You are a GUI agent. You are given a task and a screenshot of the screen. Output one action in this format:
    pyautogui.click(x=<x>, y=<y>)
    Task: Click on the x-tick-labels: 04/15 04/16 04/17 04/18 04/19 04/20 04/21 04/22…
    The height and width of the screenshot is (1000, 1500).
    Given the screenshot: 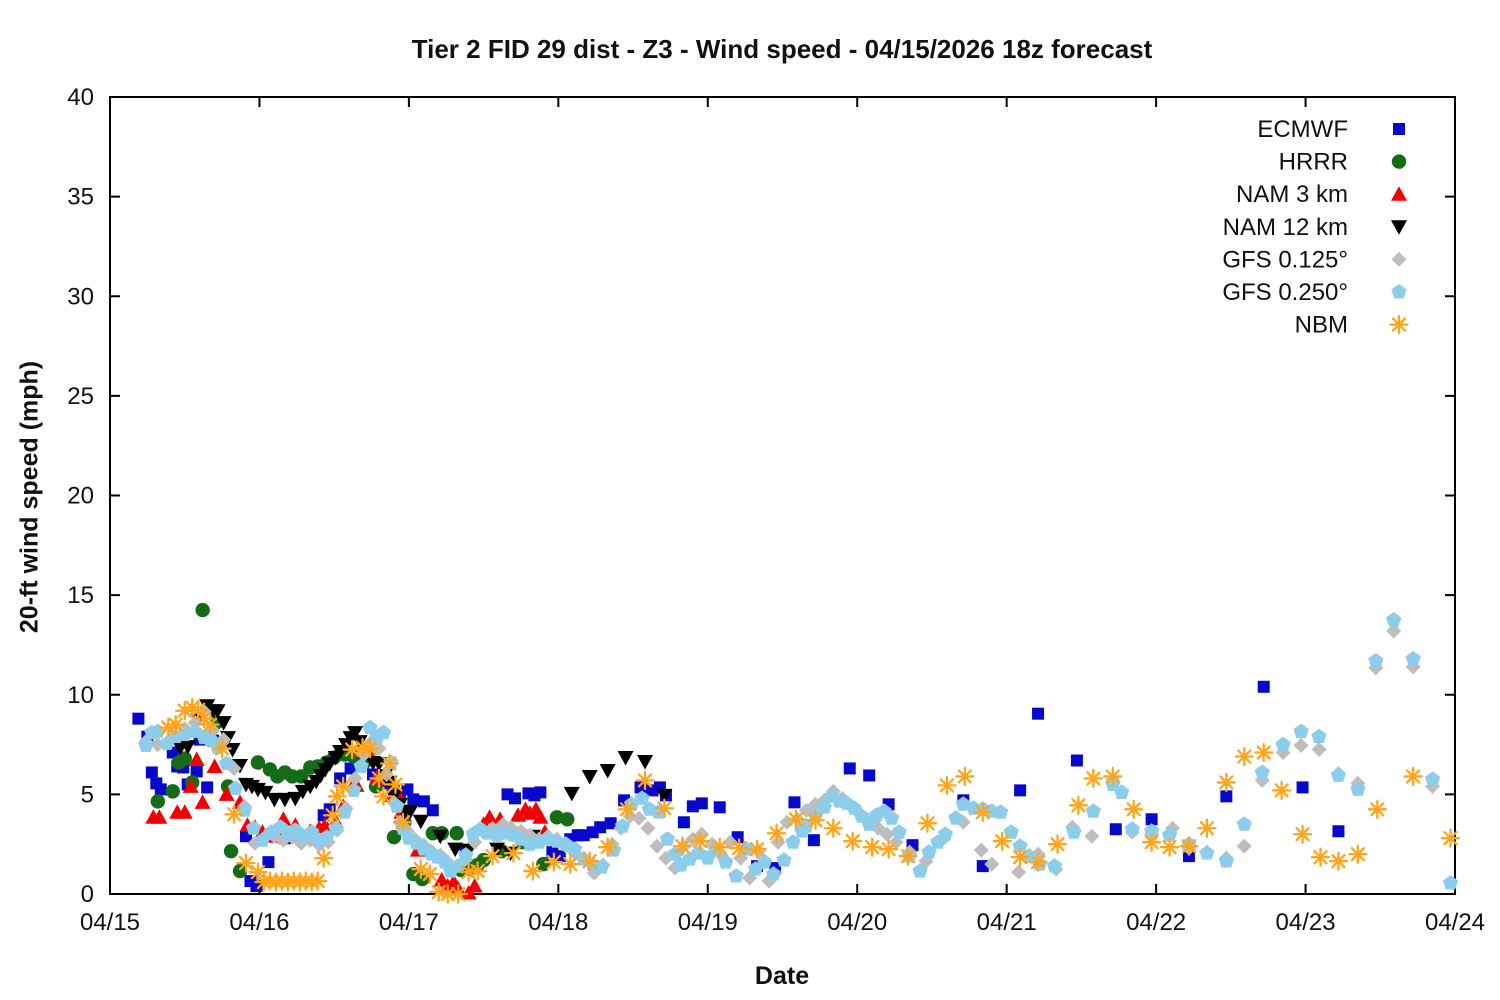 What is the action you would take?
    pyautogui.click(x=782, y=922)
    